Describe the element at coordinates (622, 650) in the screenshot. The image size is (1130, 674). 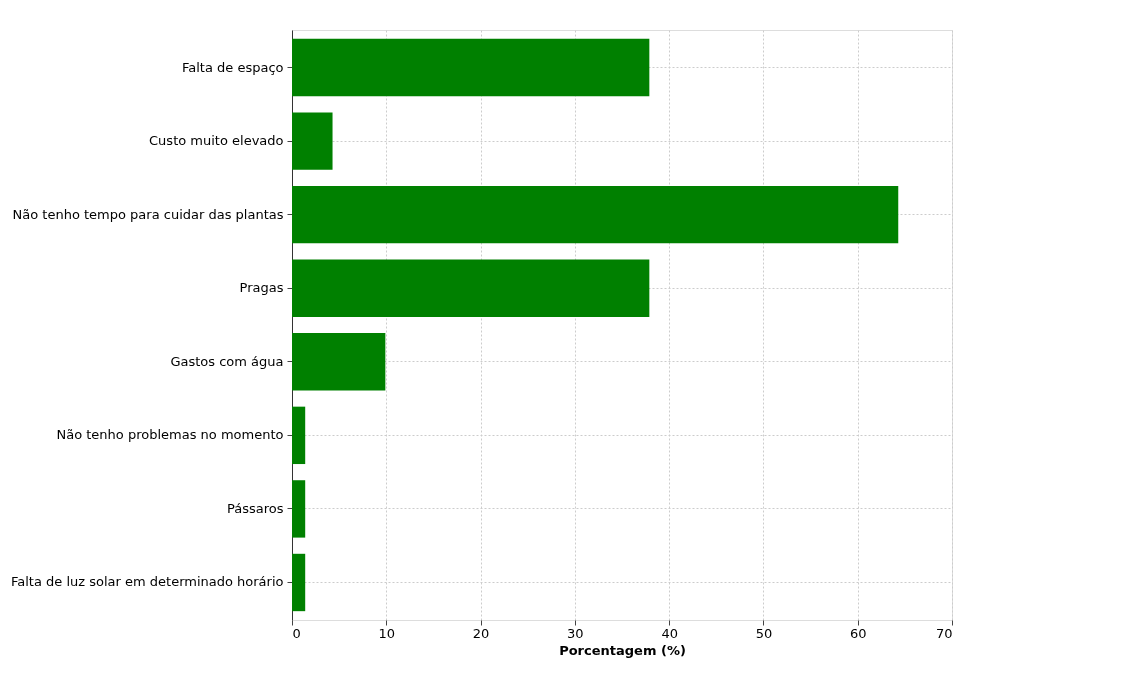
I see `x-axis-title: Porcentagem (%)` at that location.